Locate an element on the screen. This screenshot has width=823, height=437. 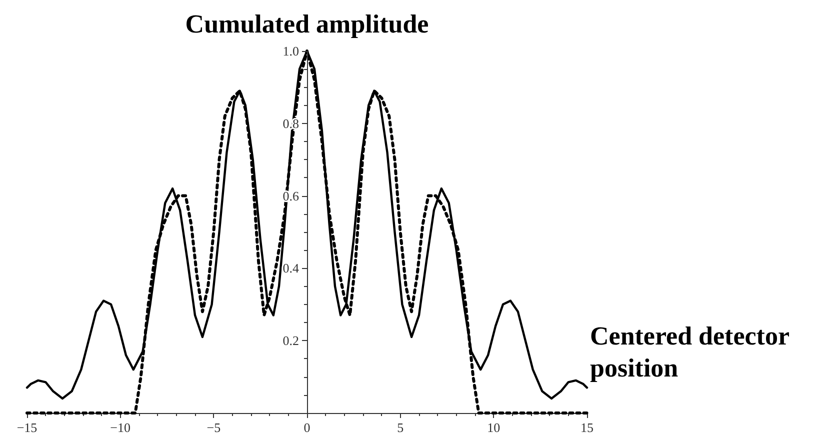
x-tick-label: 10 is located at coordinates (493, 427).